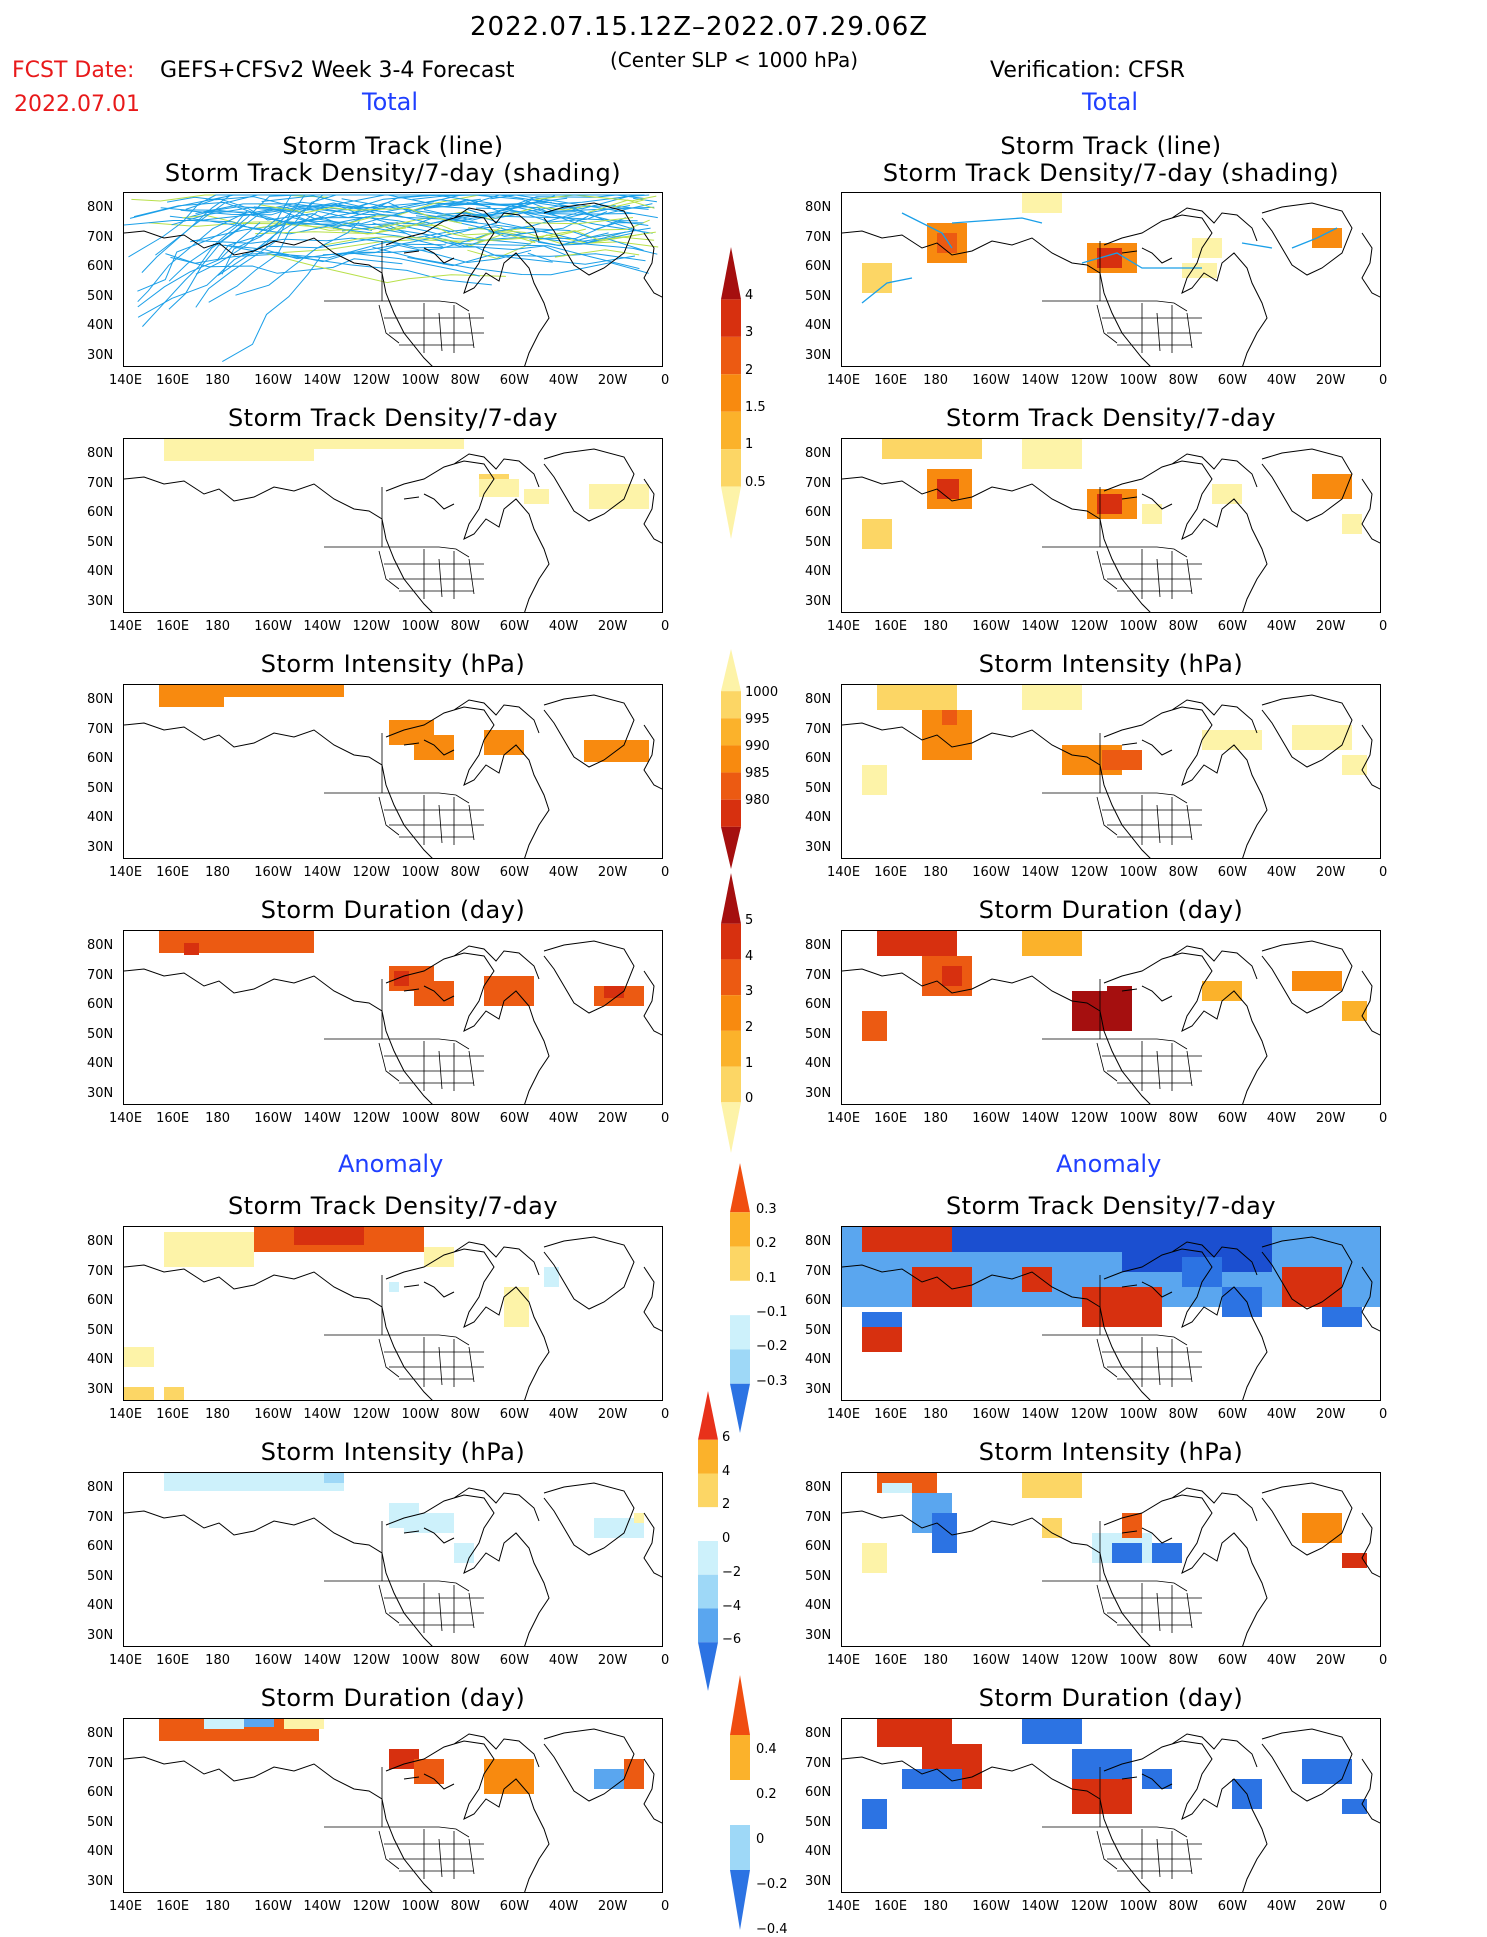 Image resolution: width=1487 pixels, height=1937 pixels. Describe the element at coordinates (749, 956) in the screenshot. I see `colorbar-duration-total-label: 4` at that location.